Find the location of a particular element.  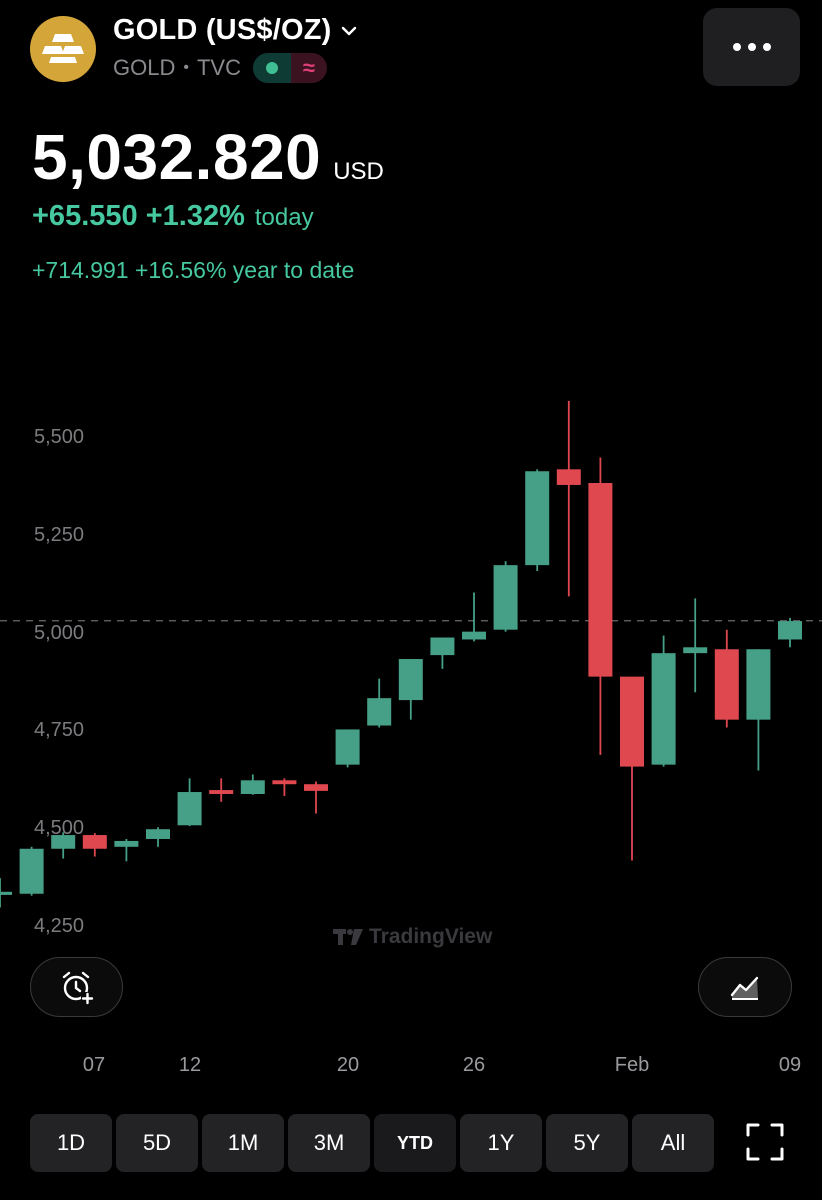

y-tick-label: 5,500 is located at coordinates (59, 437).